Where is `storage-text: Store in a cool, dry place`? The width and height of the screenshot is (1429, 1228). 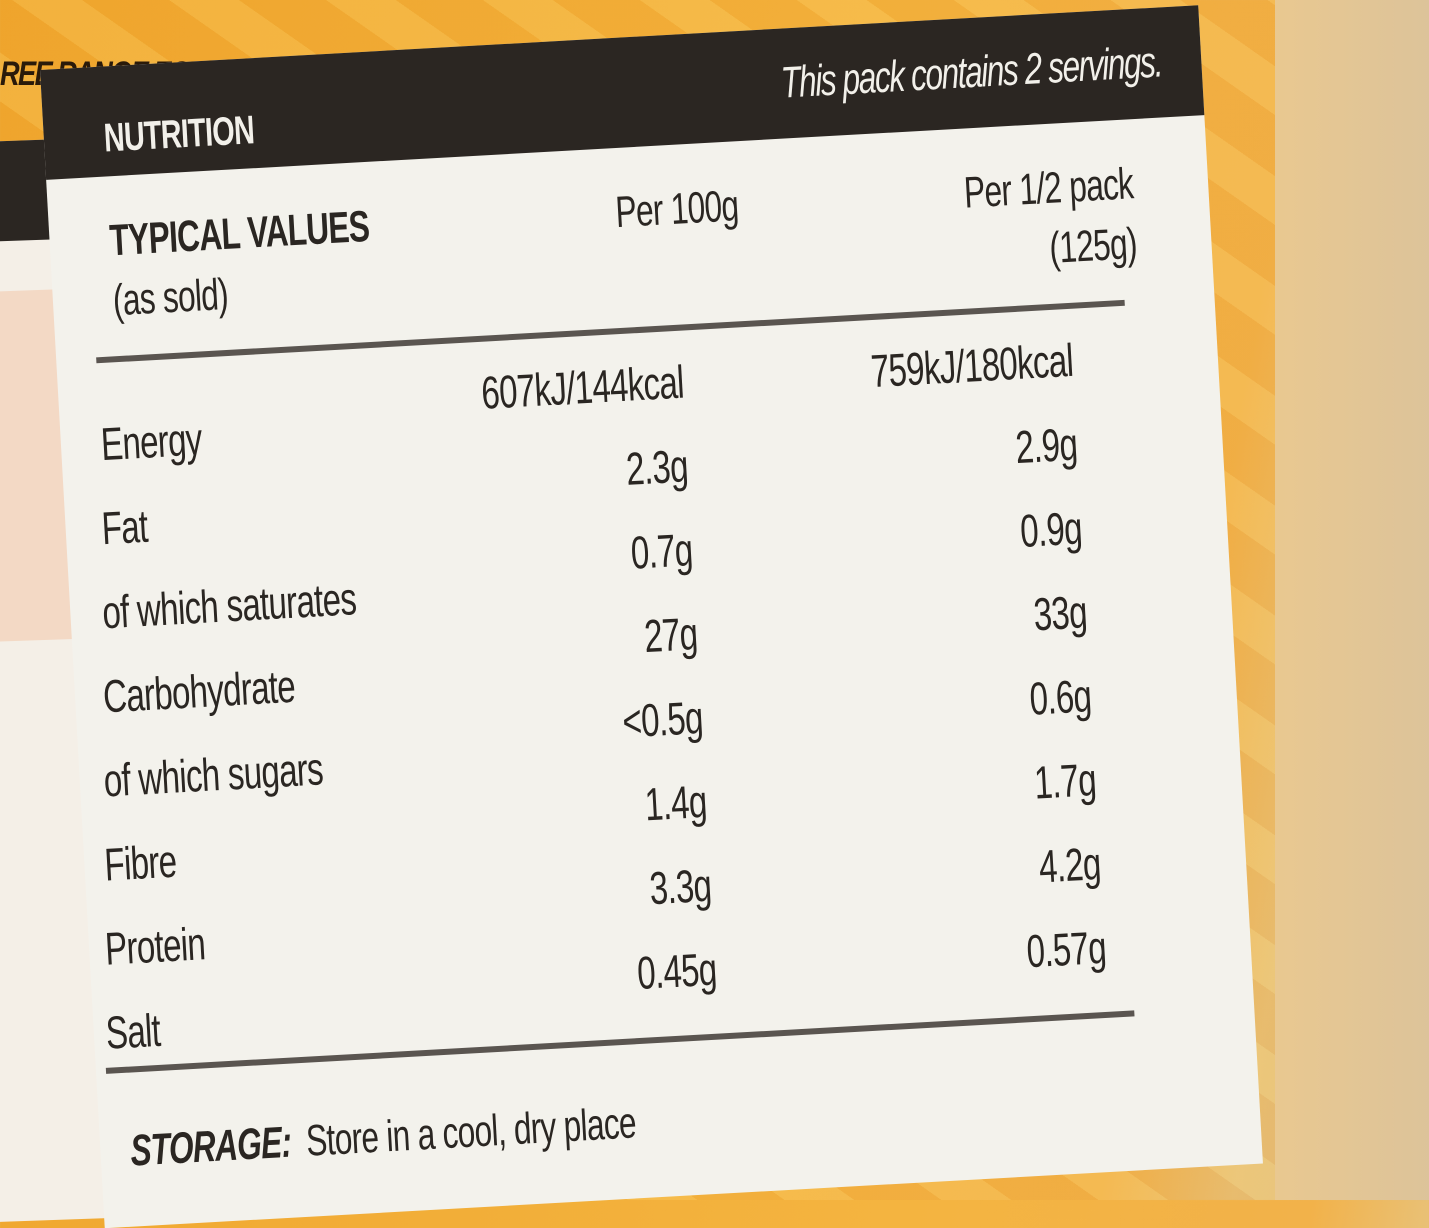 storage-text: Store in a cool, dry place is located at coordinates (470, 1132).